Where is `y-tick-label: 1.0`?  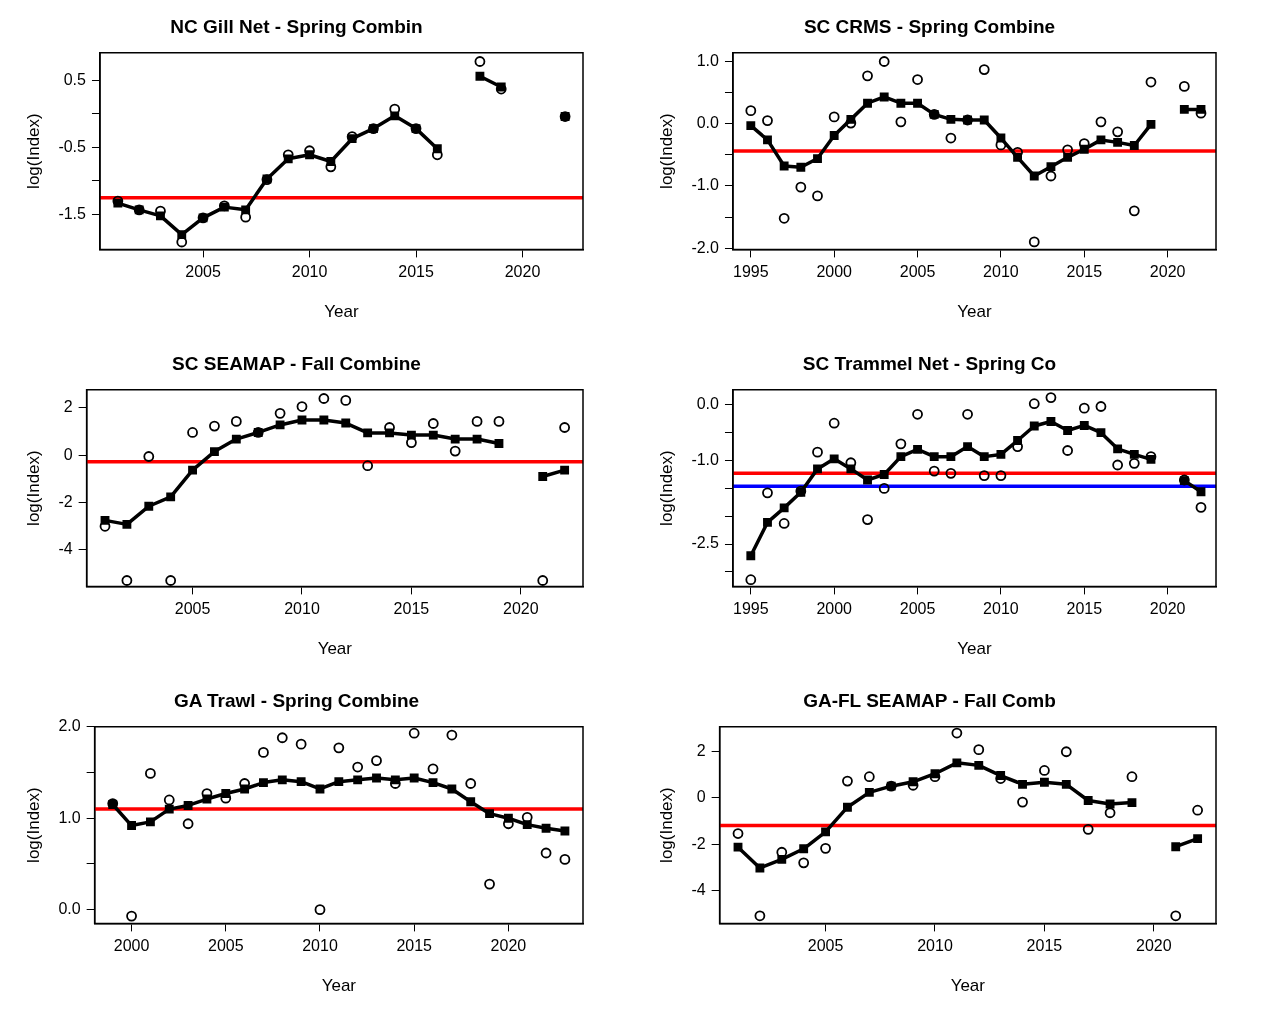 y-tick-label: 1.0 is located at coordinates (69, 817).